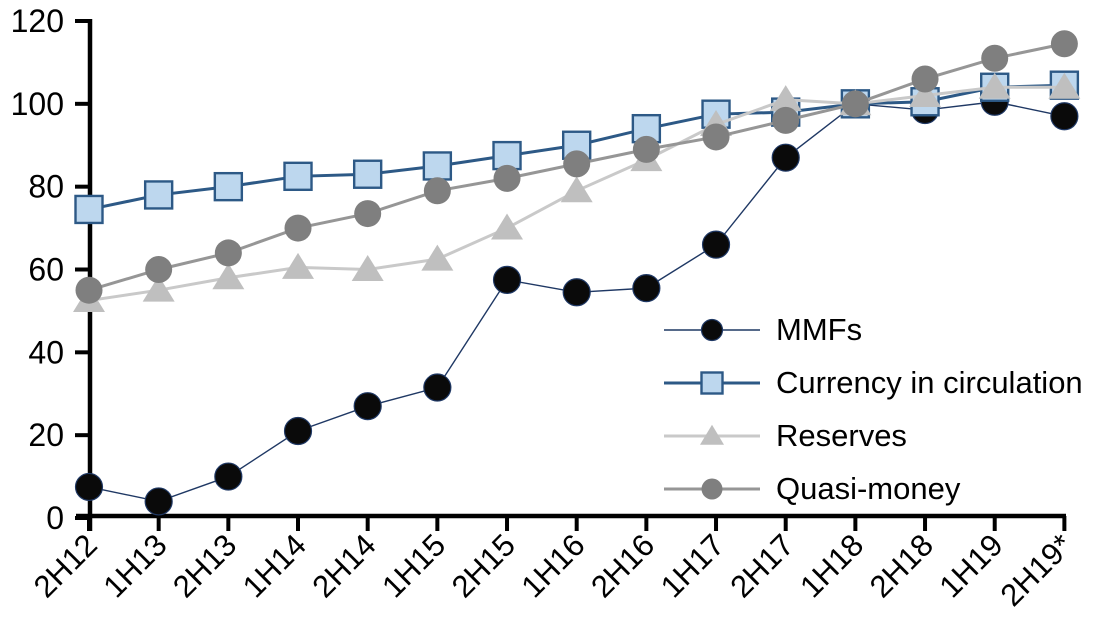 The width and height of the screenshot is (1119, 640). I want to click on x-axis-label: 2H12, so click(65, 565).